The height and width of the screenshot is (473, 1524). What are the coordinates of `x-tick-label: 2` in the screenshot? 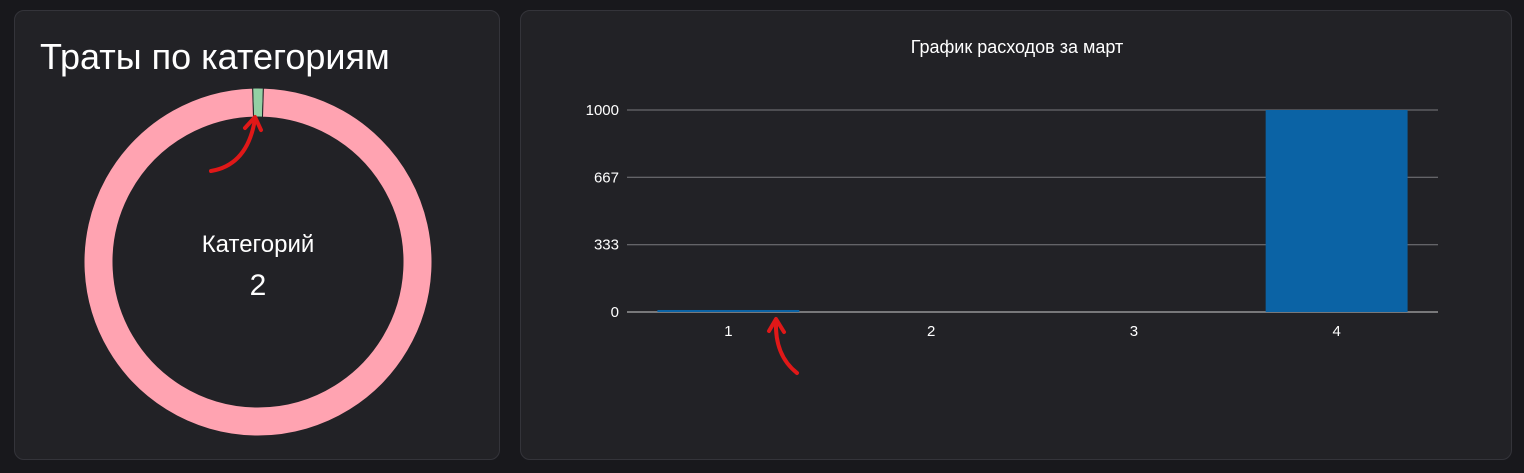 It's located at (931, 331).